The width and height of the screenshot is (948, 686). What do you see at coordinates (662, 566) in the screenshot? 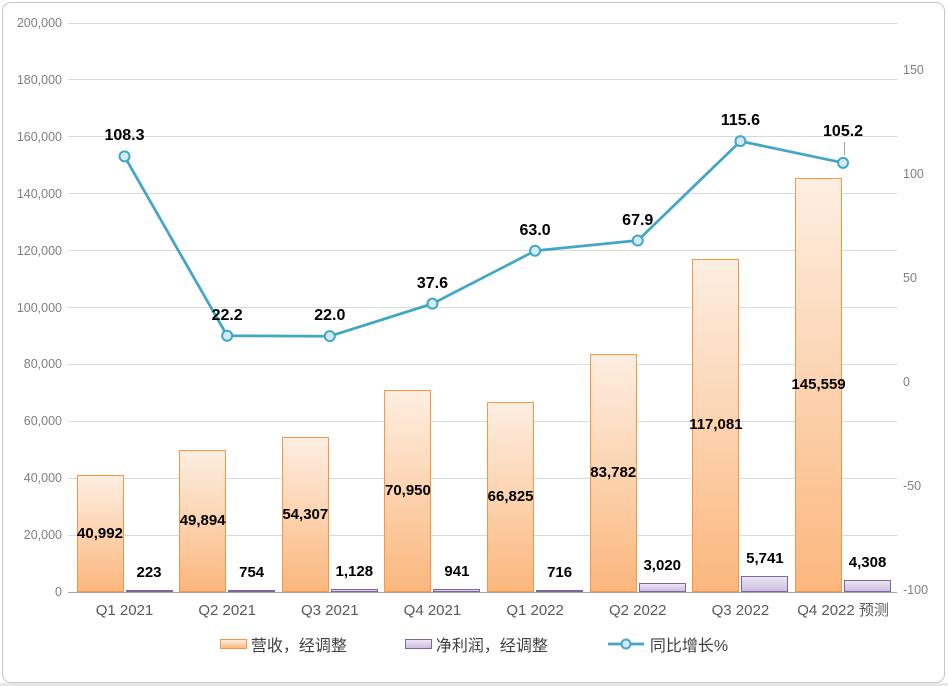
I see `net-profit-bar-label: 3,020` at bounding box center [662, 566].